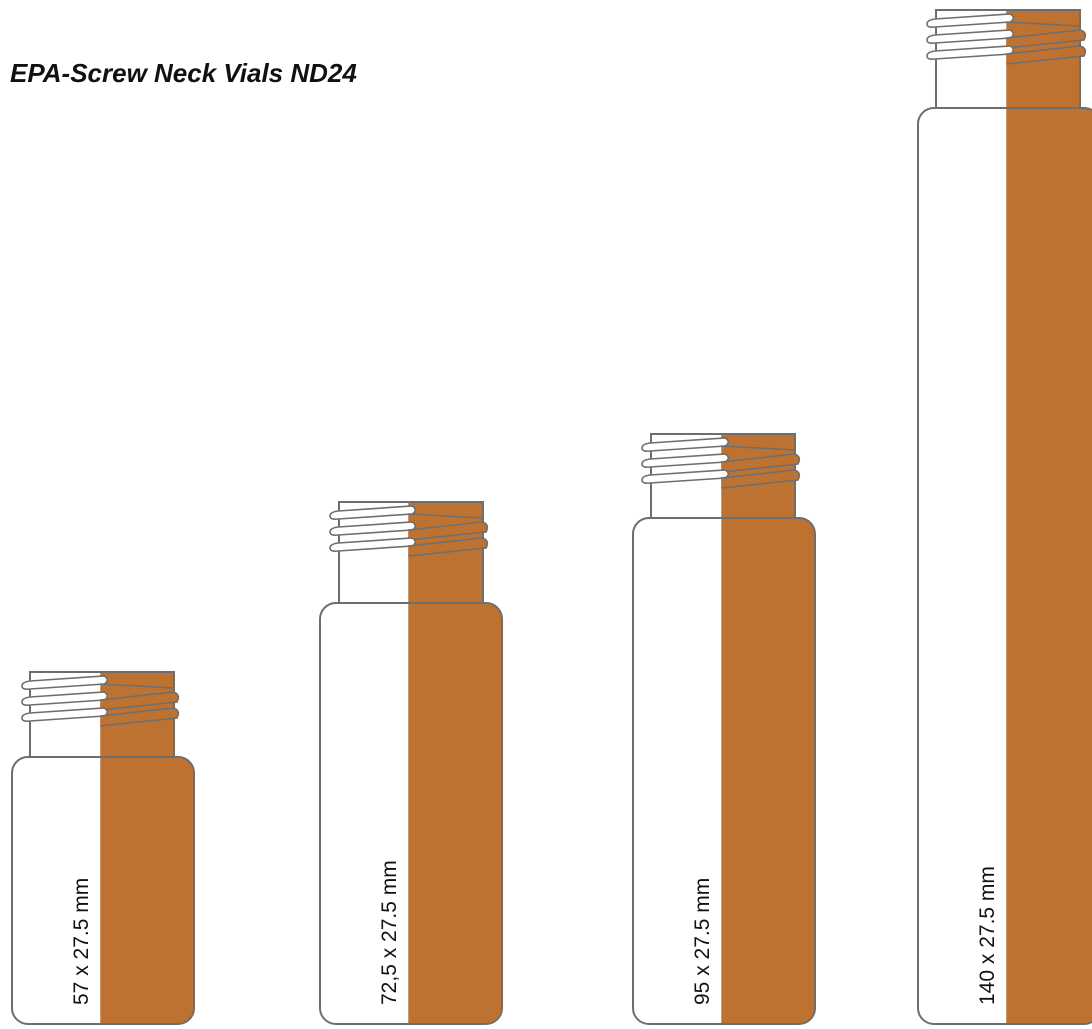  I want to click on vial-size-label: 95 x 27.5 mm, so click(702, 941).